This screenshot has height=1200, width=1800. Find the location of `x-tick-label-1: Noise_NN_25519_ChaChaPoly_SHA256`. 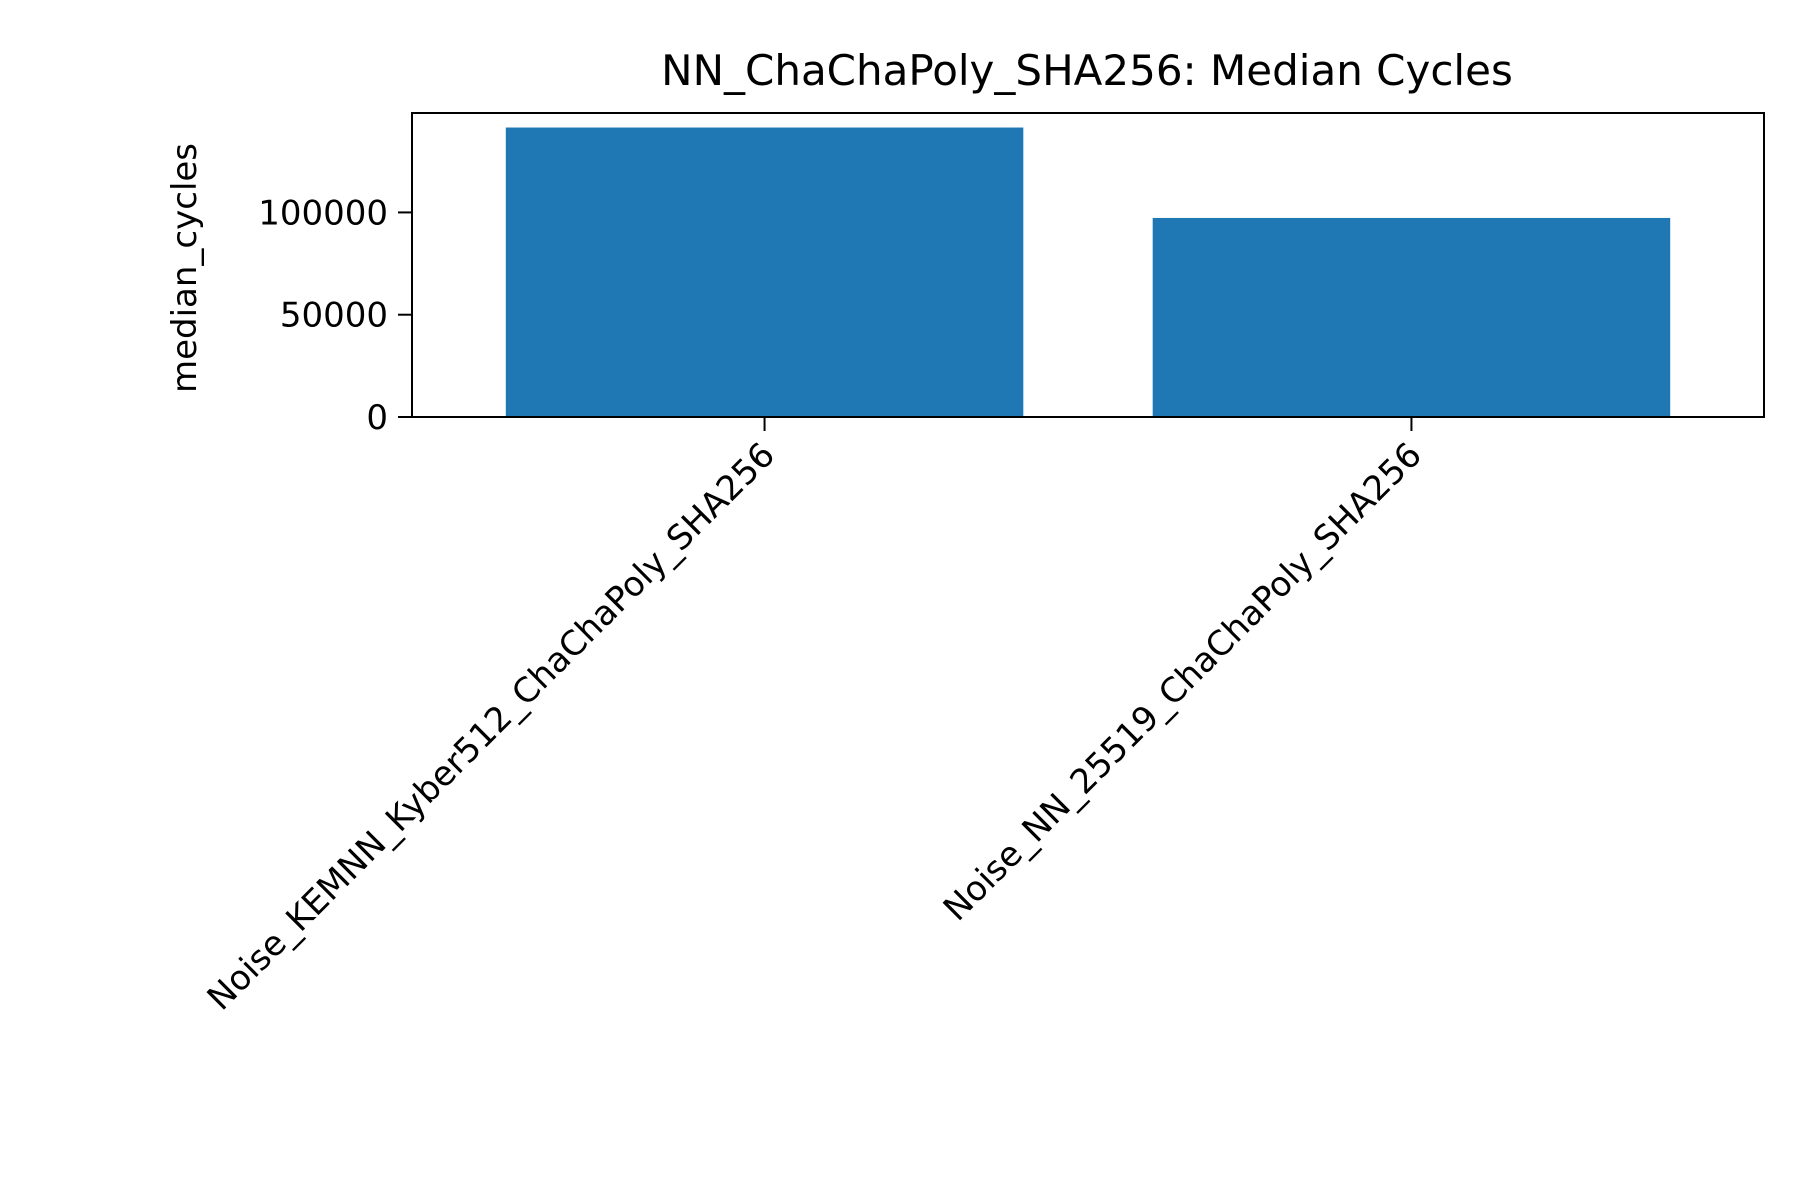

x-tick-label-1: Noise_NN_25519_ChaChaPoly_SHA256 is located at coordinates (1183, 682).